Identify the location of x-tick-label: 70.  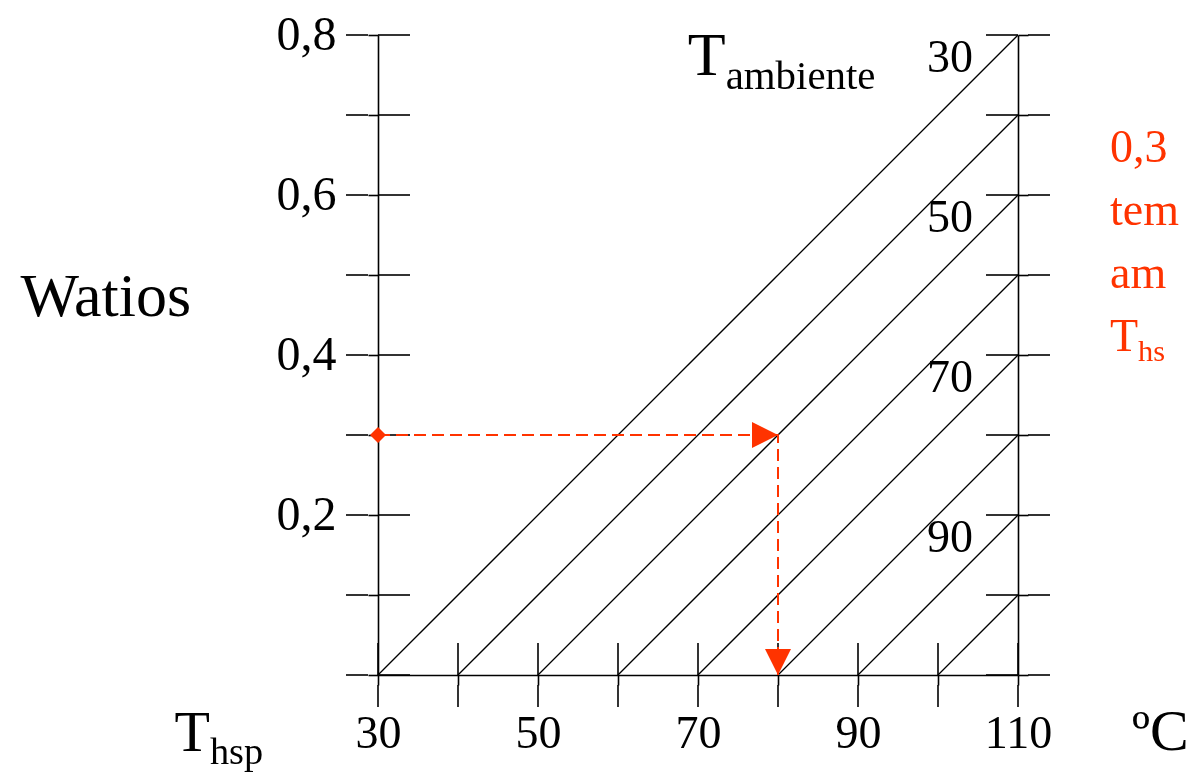
(698, 732).